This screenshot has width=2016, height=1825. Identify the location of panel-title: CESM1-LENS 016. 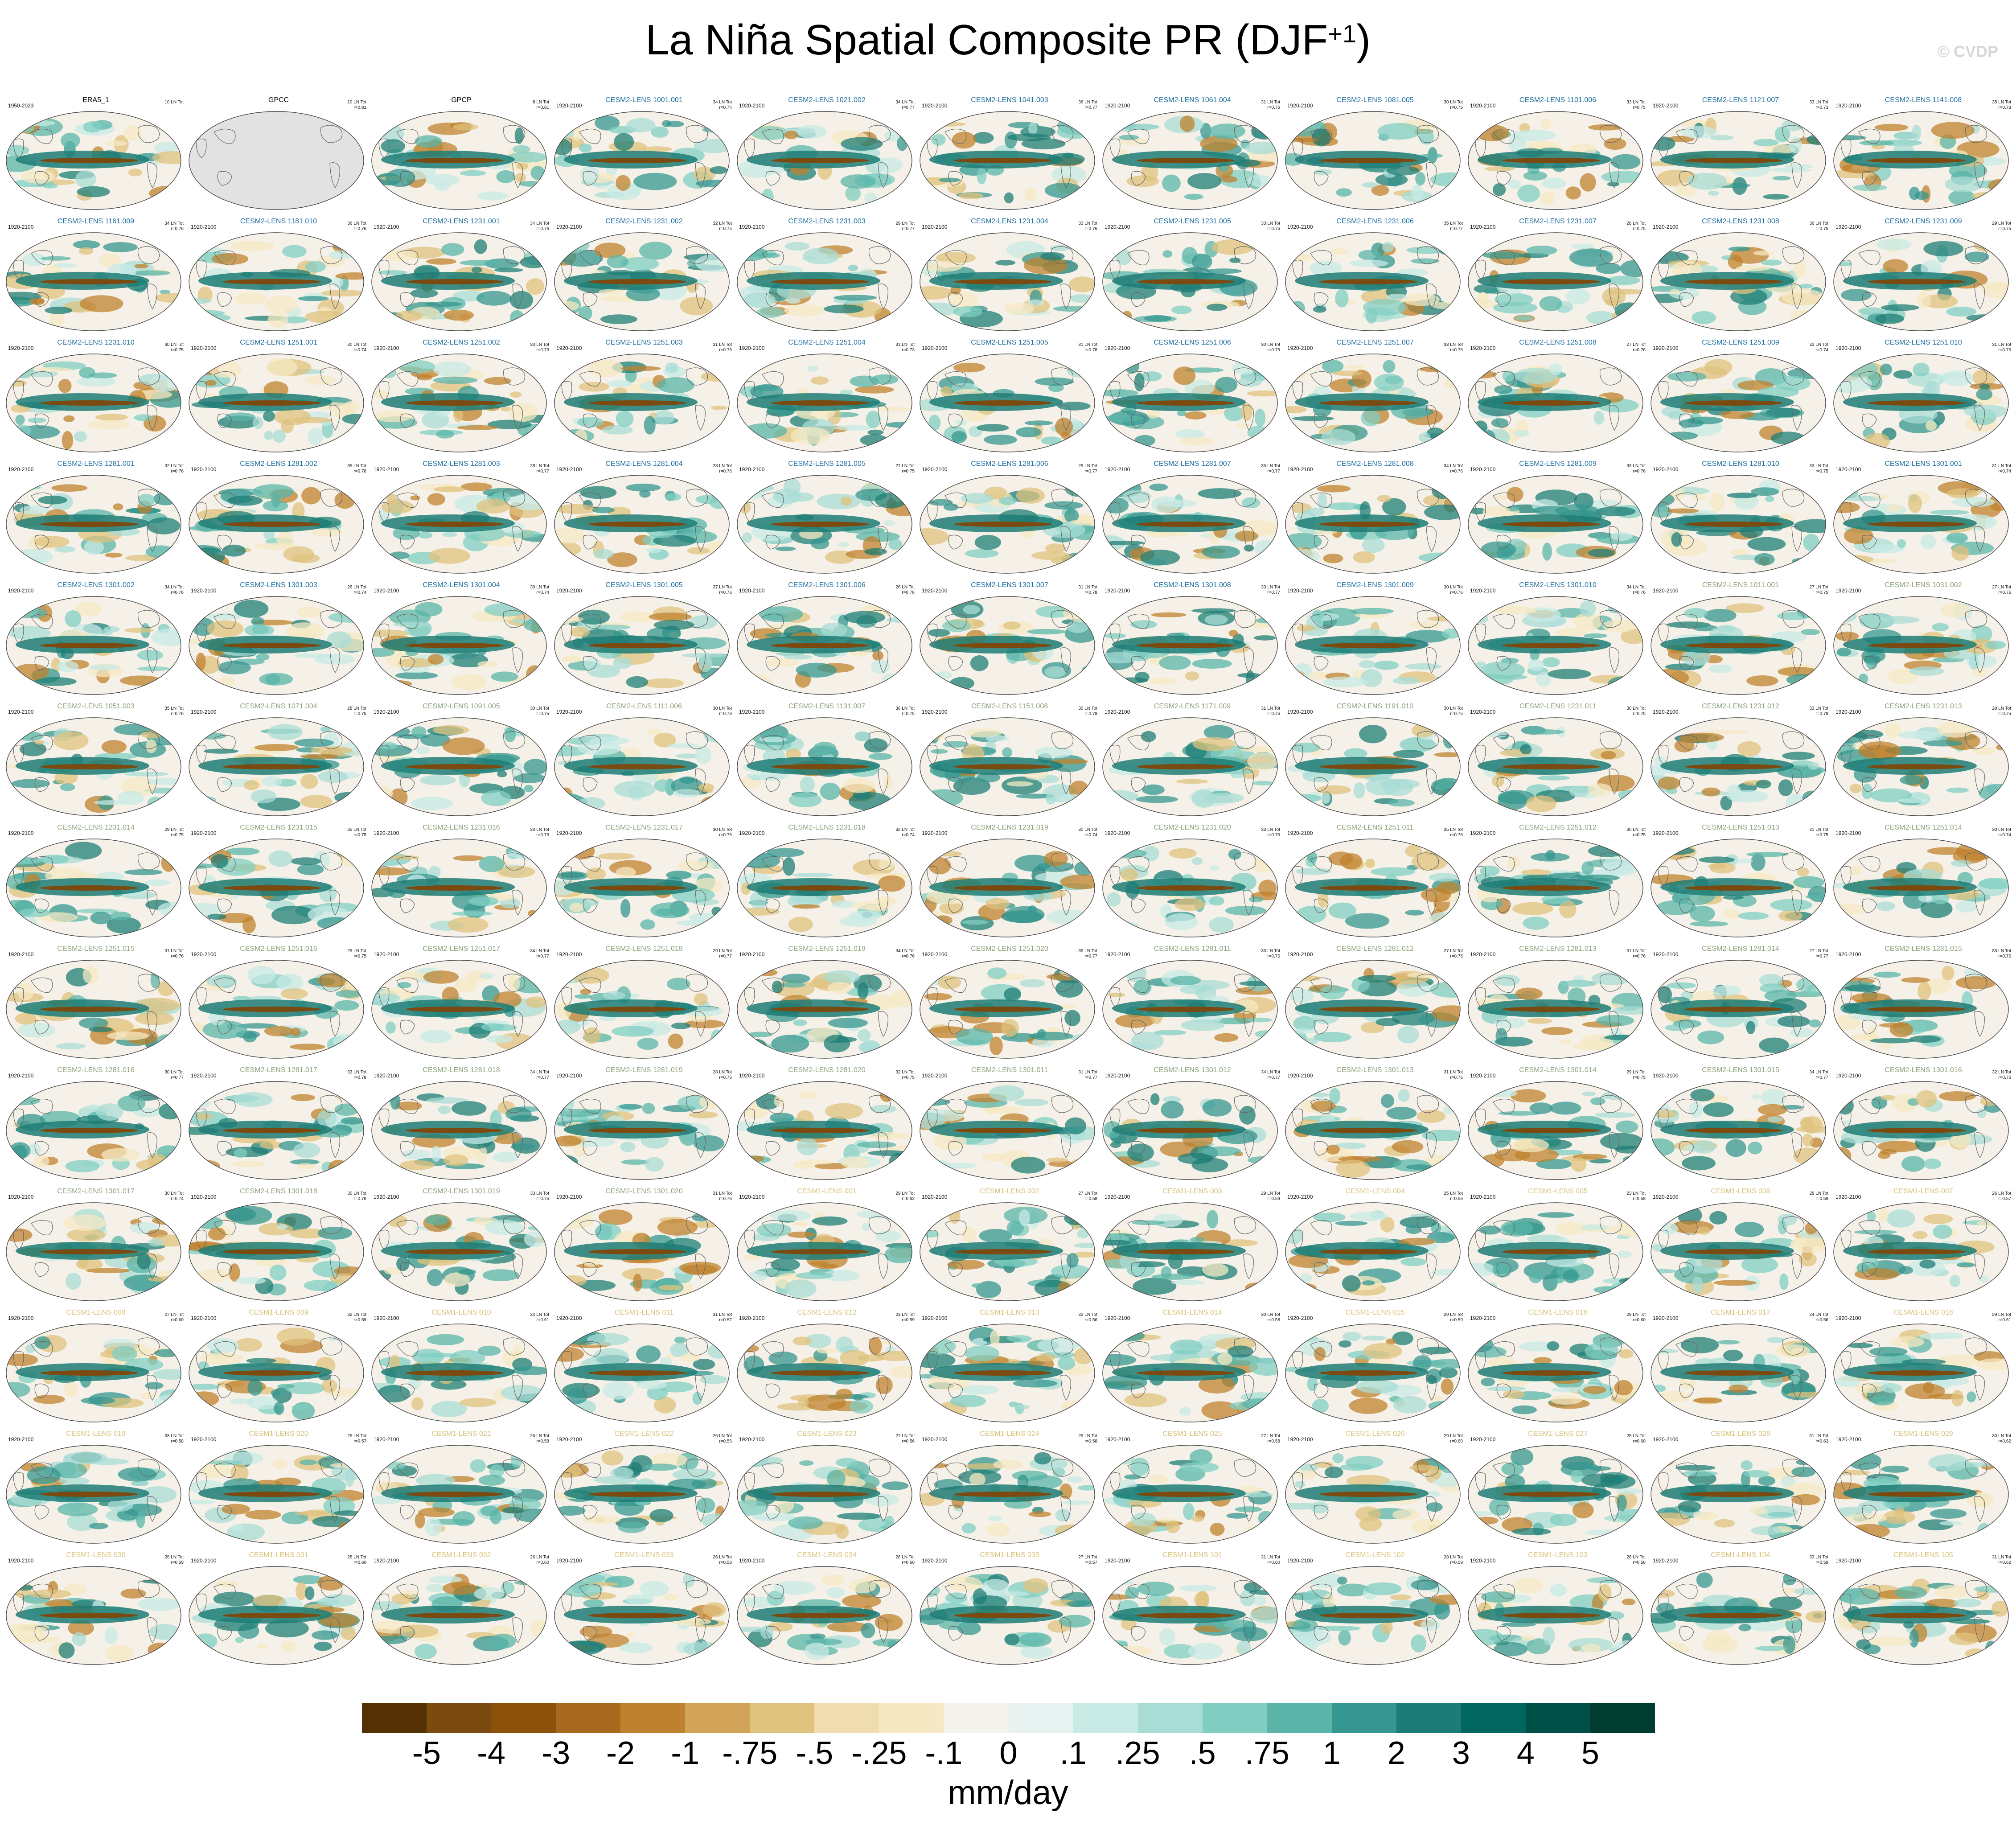
(1558, 1312).